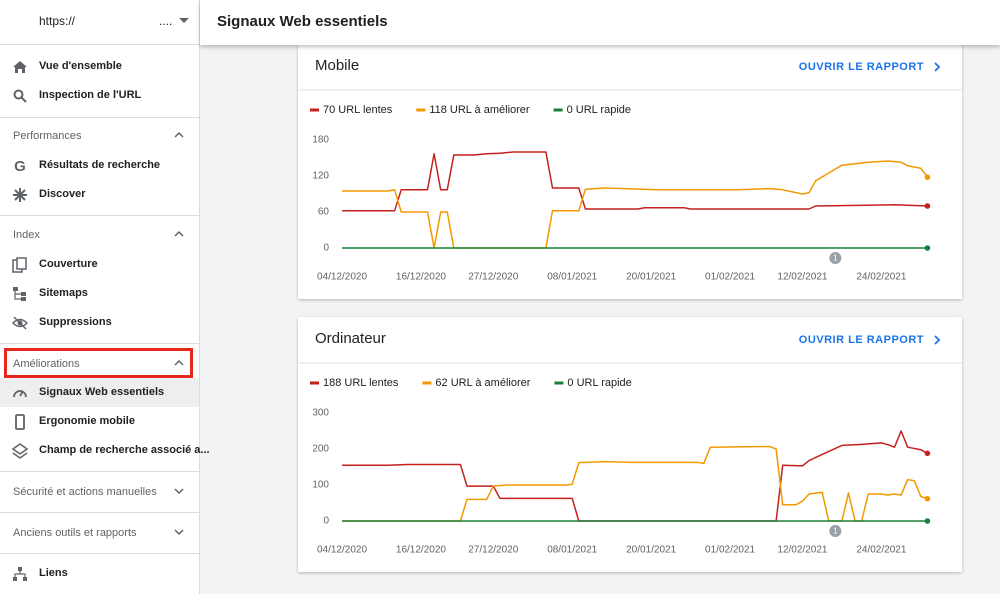 The height and width of the screenshot is (594, 1000). What do you see at coordinates (337, 65) in the screenshot?
I see `card-title: Mobile` at bounding box center [337, 65].